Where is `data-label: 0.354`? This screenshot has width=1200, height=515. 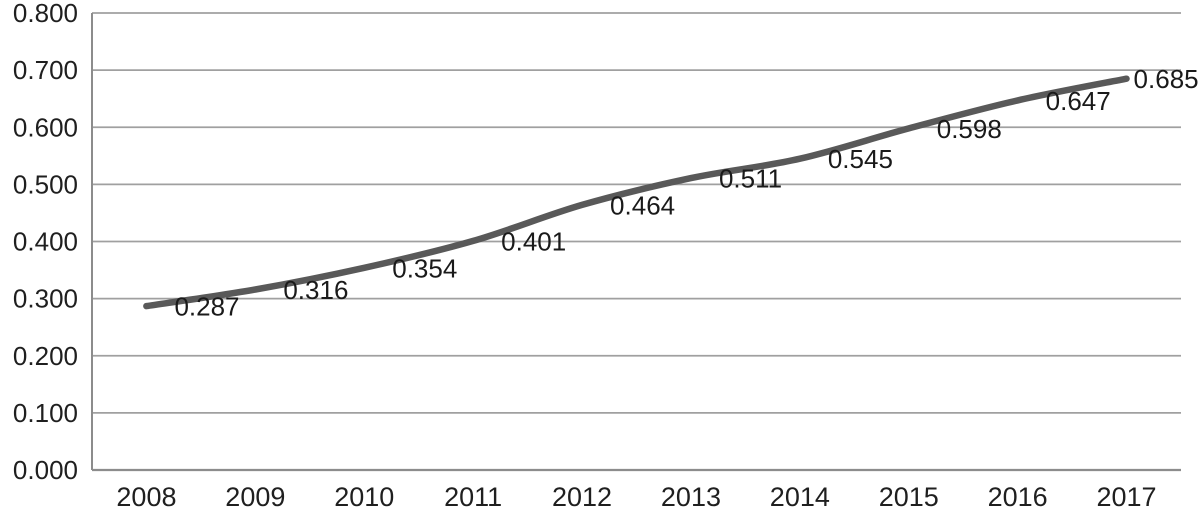 data-label: 0.354 is located at coordinates (424, 268).